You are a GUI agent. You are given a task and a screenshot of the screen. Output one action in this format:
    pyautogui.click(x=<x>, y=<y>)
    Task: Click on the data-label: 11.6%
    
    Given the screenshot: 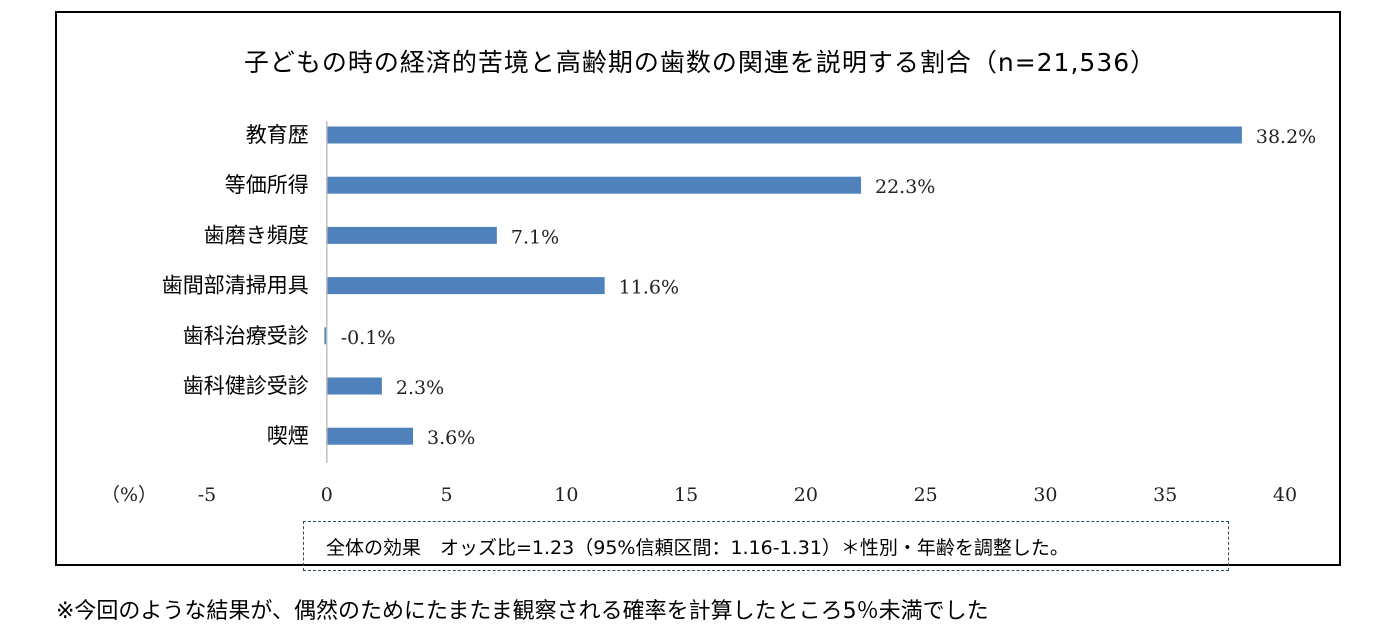 What is the action you would take?
    pyautogui.click(x=649, y=288)
    